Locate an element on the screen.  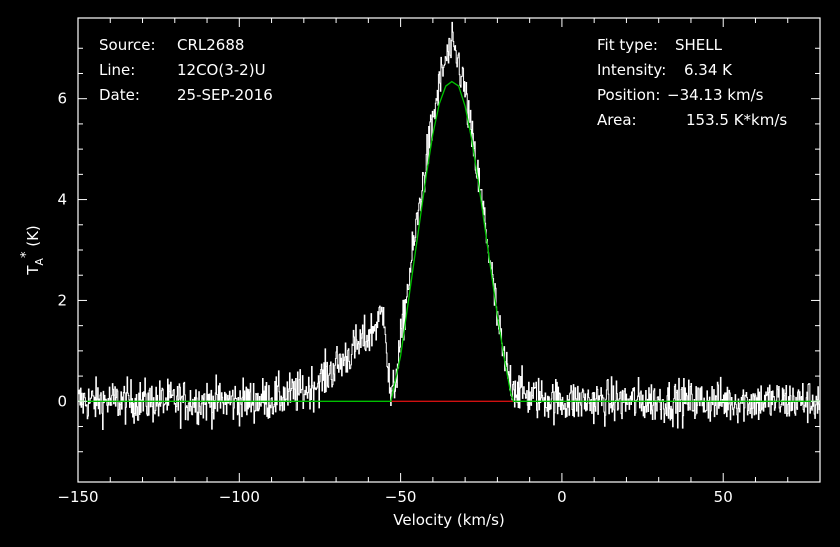
y-tick-label: 0 is located at coordinates (62, 401).